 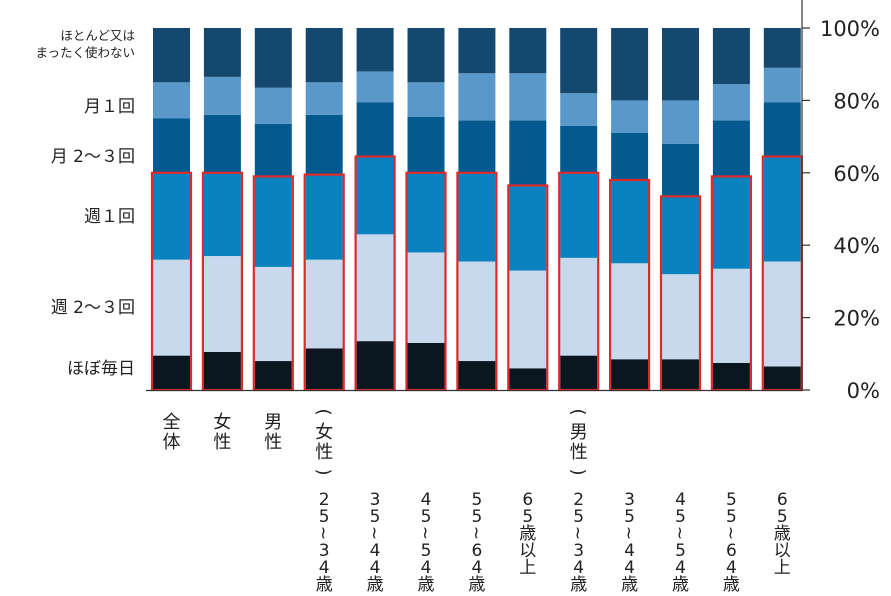 I want to click on age-category-label: 45~54歳, so click(x=425, y=542).